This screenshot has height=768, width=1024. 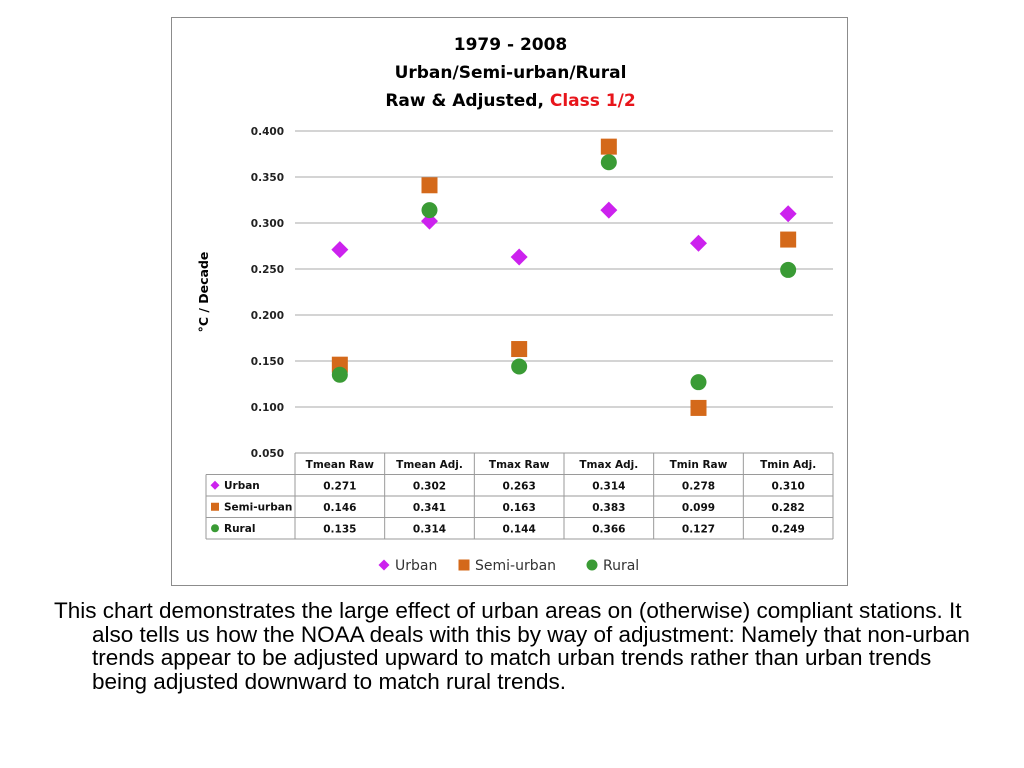 What do you see at coordinates (340, 465) in the screenshot?
I see `table-header-cell: Tmean Raw` at bounding box center [340, 465].